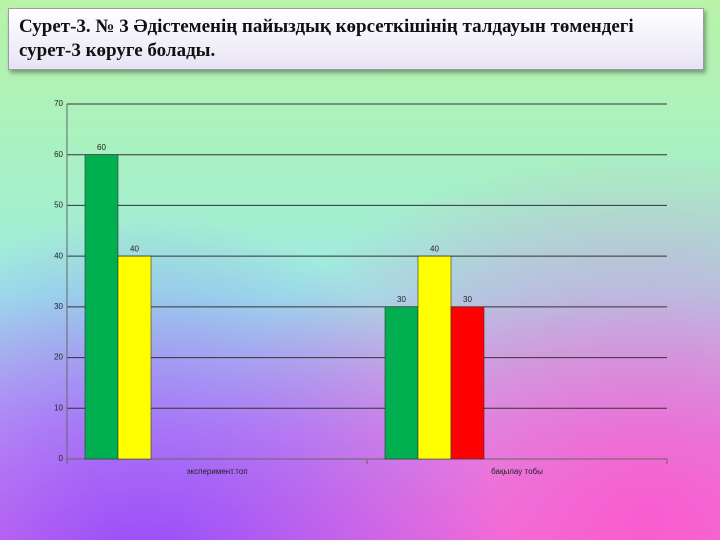 The width and height of the screenshot is (720, 540). Describe the element at coordinates (58, 357) in the screenshot. I see `y-tick-label: 20` at that location.